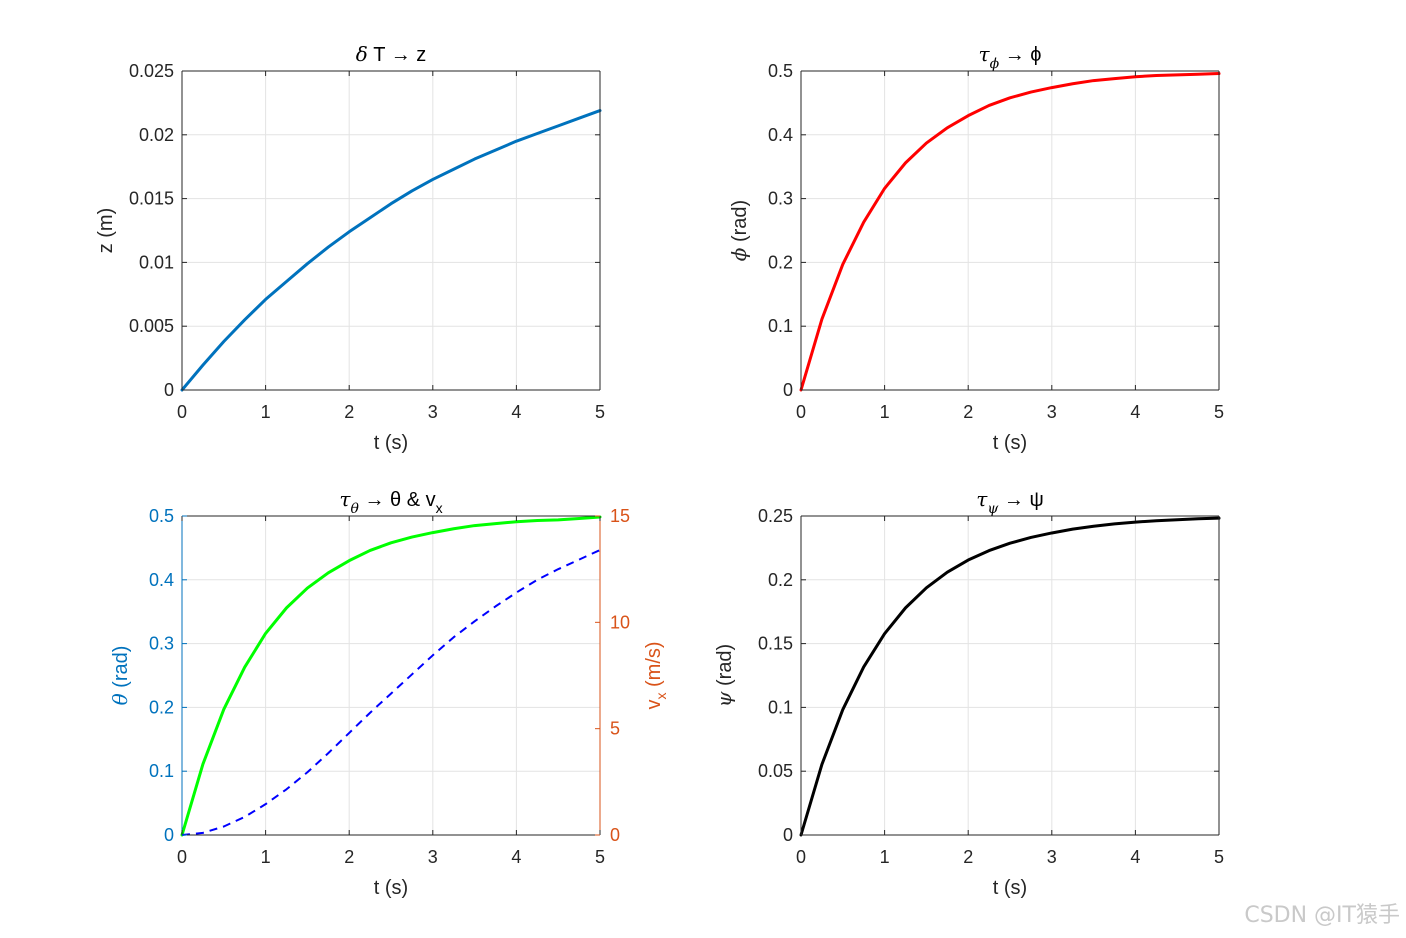  I want to click on theta-vx-ytick-label: 0.1, so click(161, 771).